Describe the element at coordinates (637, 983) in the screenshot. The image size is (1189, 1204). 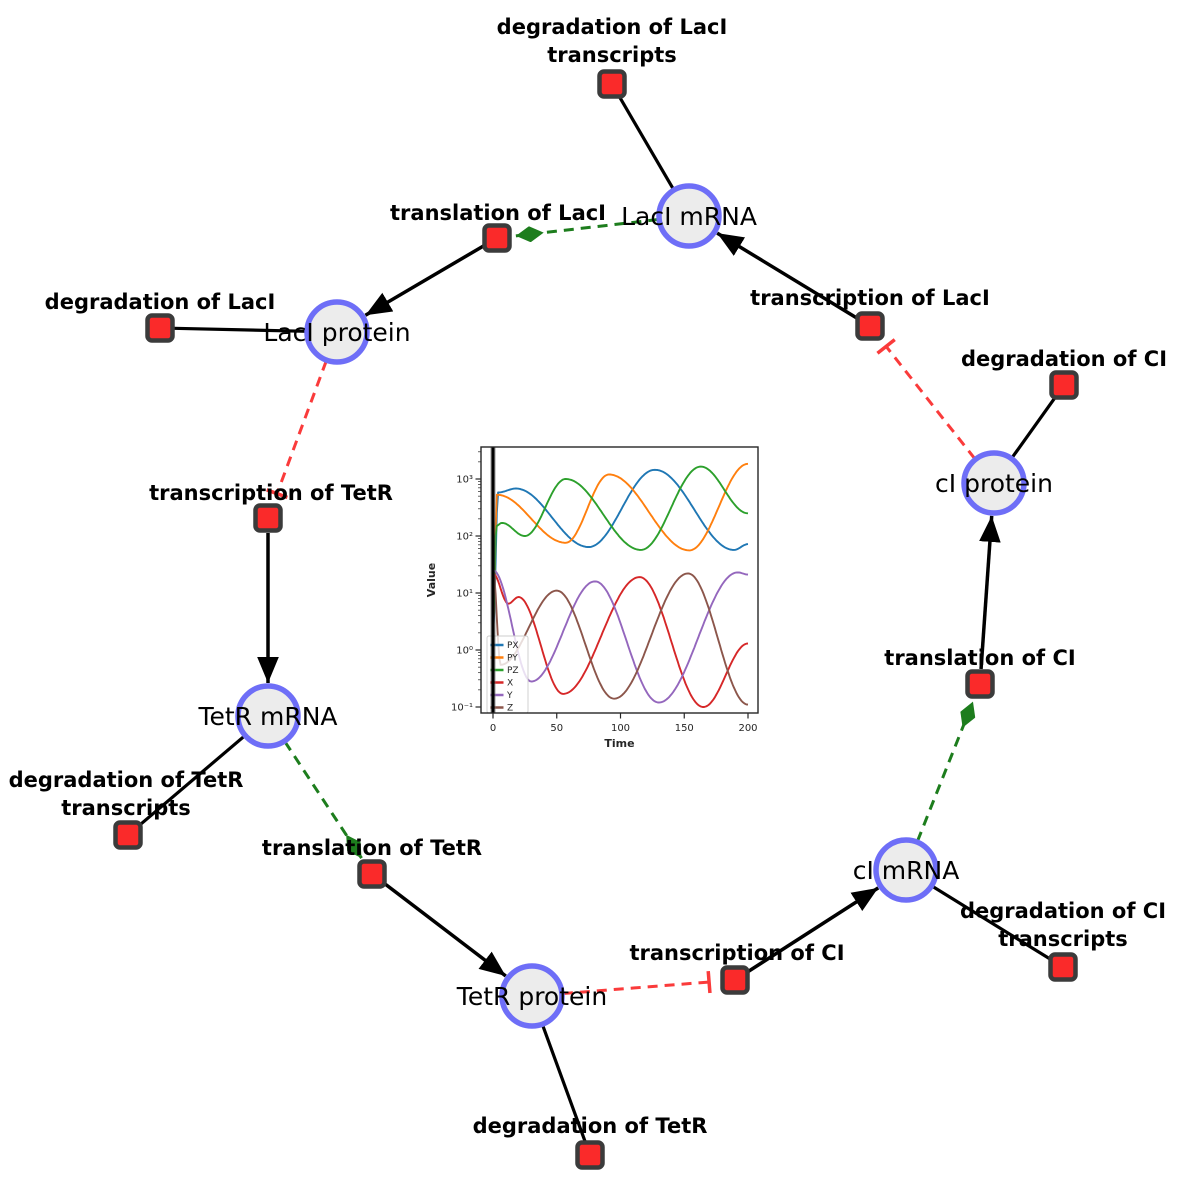
I see `edge-tetr-protein-to-transcription-ci` at that location.